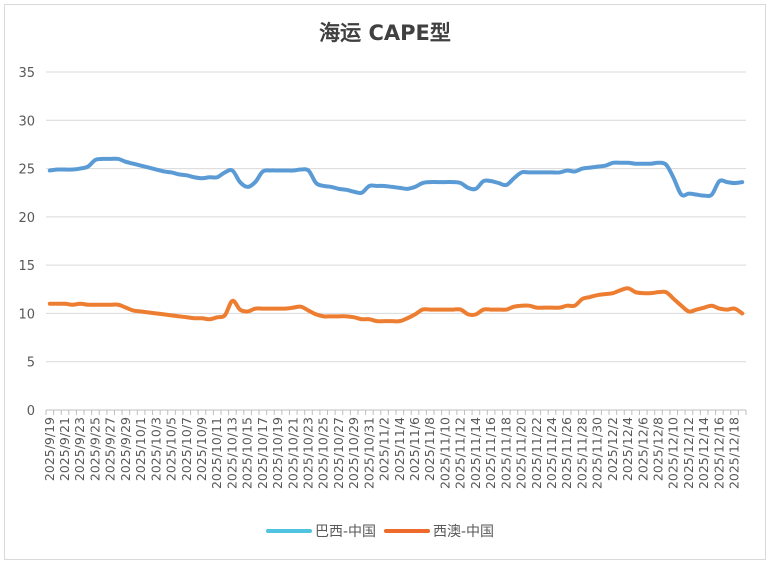 The width and height of the screenshot is (770, 568). I want to click on y-tick-label: 25, so click(26, 170).